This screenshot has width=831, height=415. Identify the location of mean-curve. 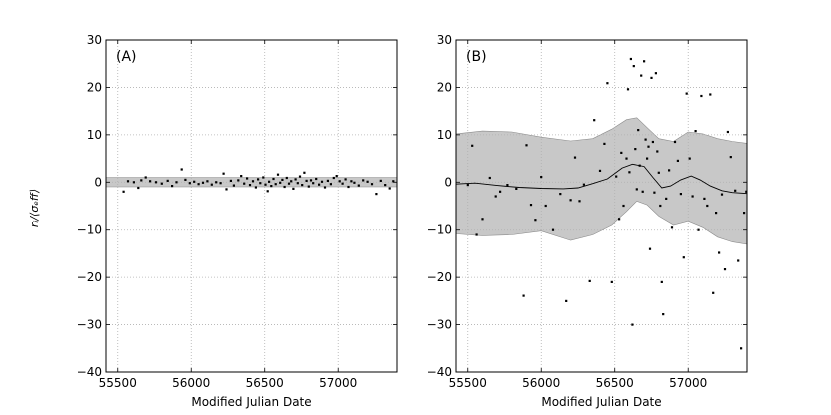
(601, 179).